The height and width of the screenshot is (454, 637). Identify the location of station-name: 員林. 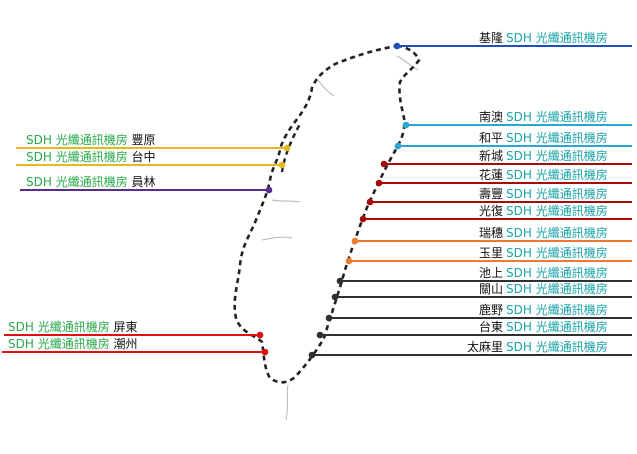
(141, 182).